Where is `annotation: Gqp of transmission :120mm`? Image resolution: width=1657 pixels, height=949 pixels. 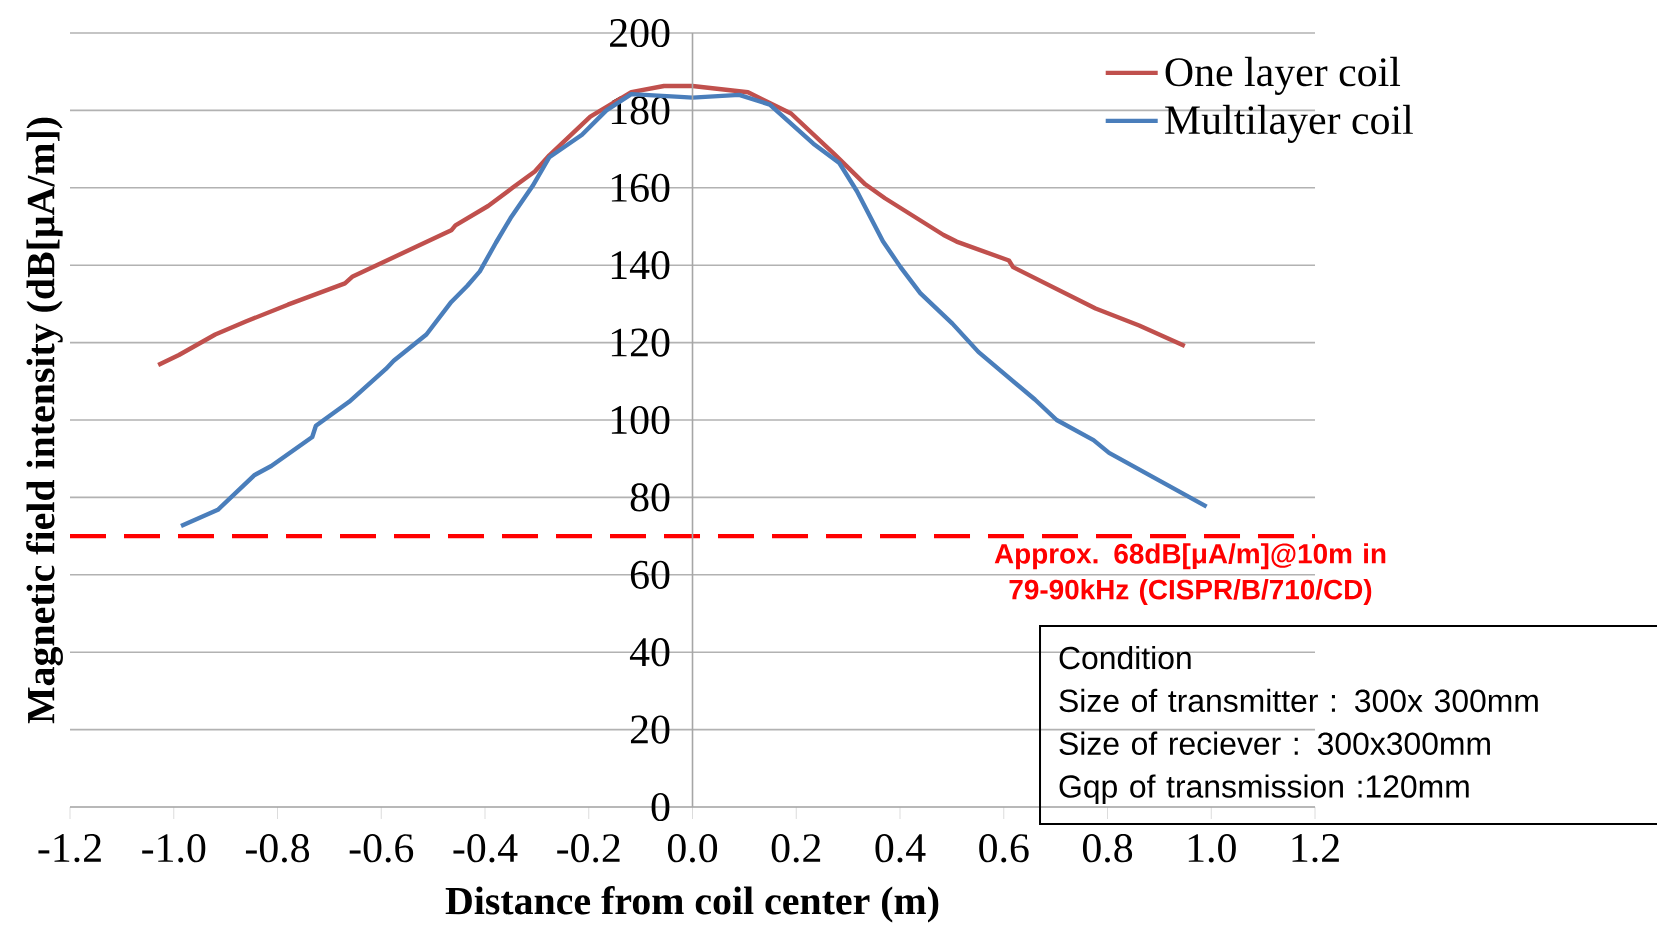
annotation: Gqp of transmission :120mm is located at coordinates (1264, 789).